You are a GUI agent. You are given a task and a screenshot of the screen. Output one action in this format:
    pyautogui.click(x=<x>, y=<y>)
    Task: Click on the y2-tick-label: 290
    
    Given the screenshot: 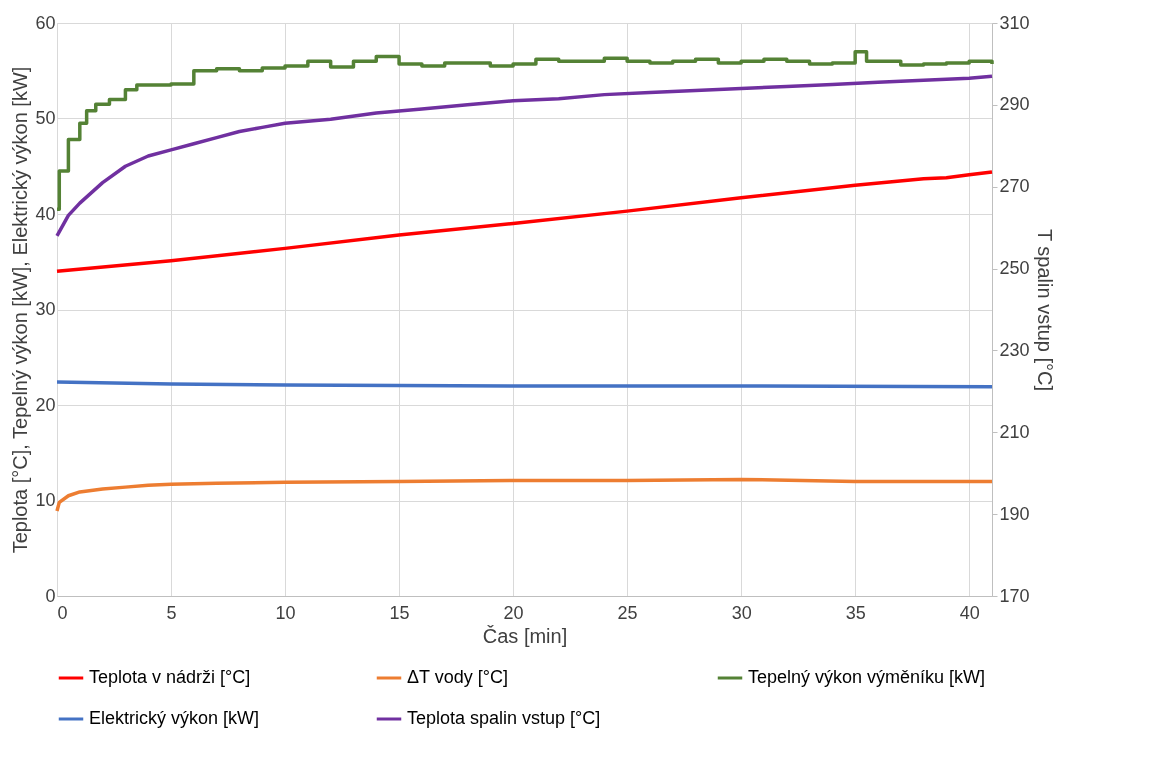 What is the action you would take?
    pyautogui.click(x=1014, y=104)
    